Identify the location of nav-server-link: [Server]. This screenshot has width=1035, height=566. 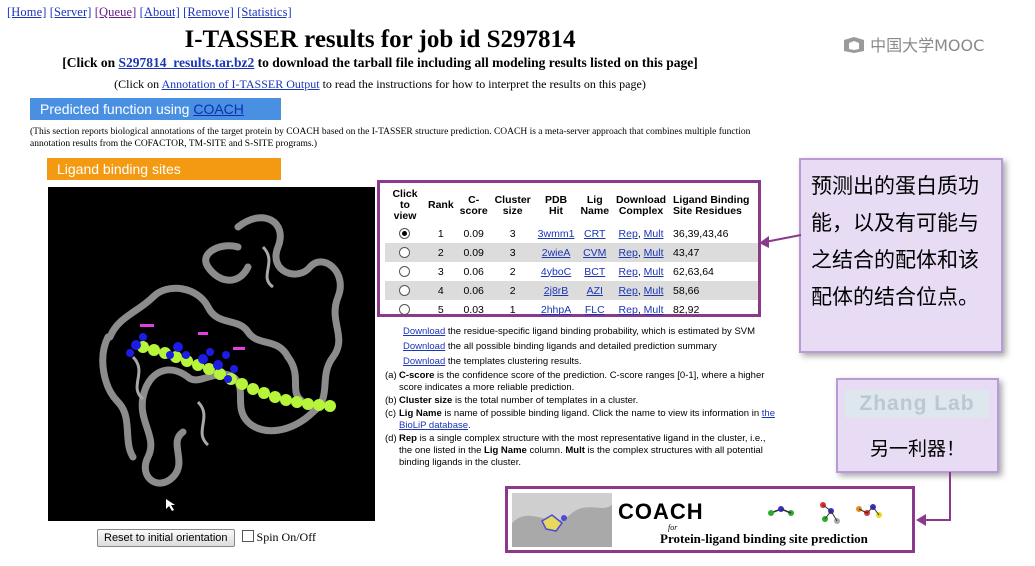
(70, 12).